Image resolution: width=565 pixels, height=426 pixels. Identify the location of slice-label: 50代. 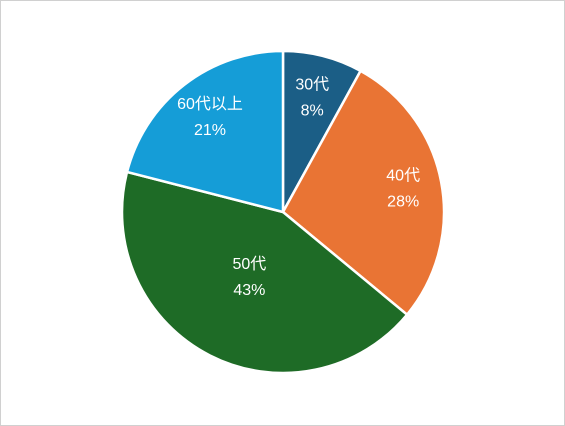
(249, 264).